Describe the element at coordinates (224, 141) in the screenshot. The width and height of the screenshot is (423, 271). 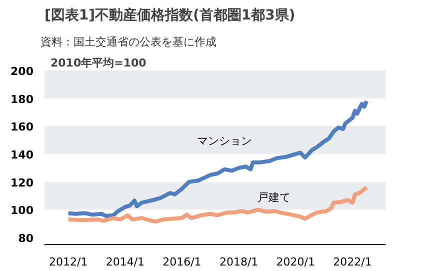
I see `series-label: マンション` at that location.